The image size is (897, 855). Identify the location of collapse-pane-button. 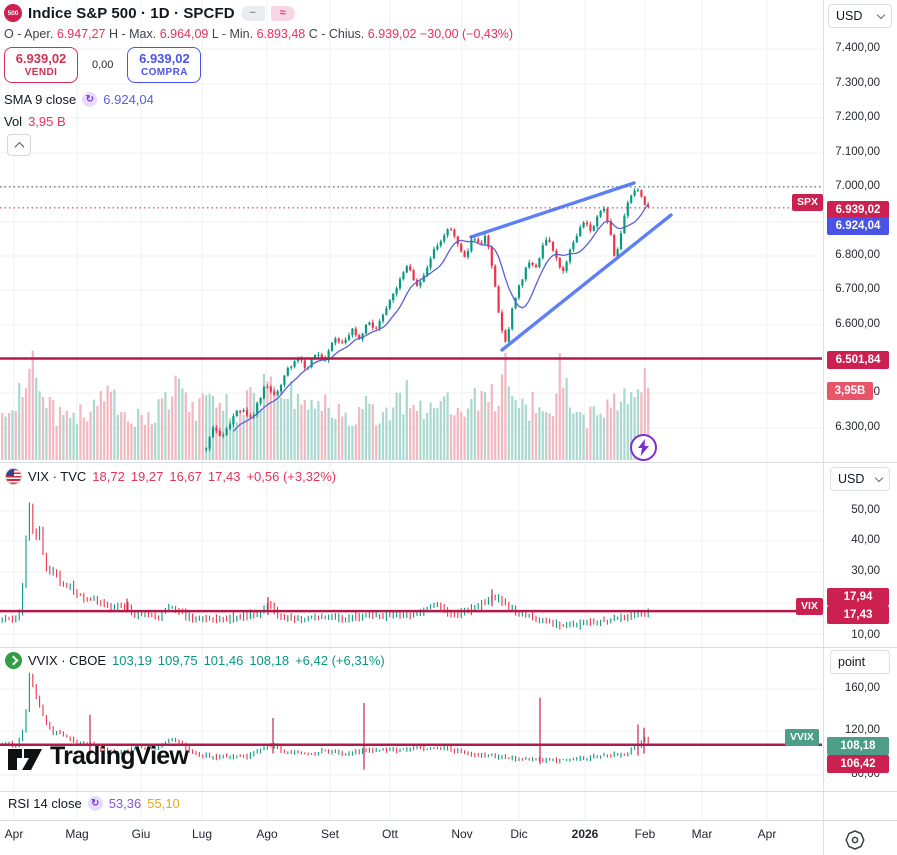
(19, 145).